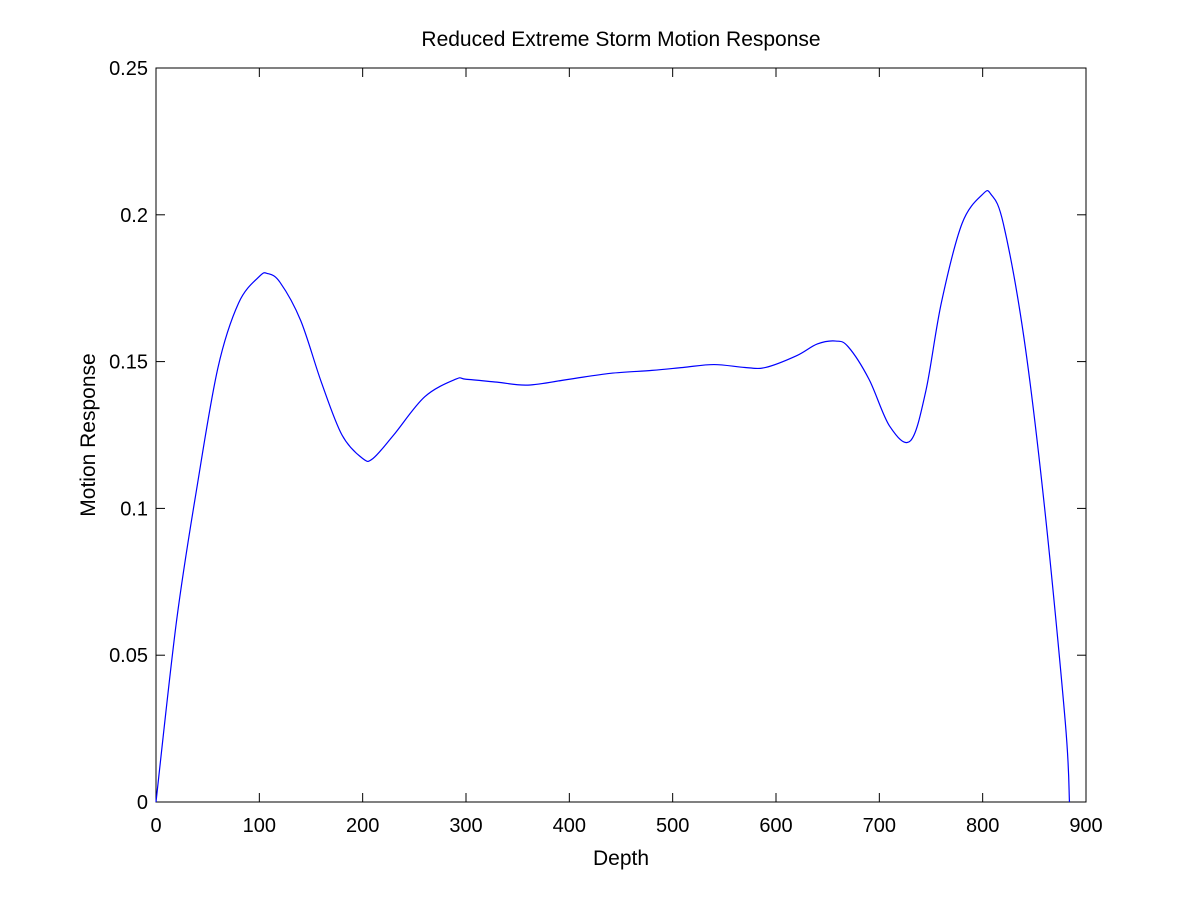 This screenshot has width=1200, height=901. What do you see at coordinates (465, 826) in the screenshot?
I see `x-tick-label: 300` at bounding box center [465, 826].